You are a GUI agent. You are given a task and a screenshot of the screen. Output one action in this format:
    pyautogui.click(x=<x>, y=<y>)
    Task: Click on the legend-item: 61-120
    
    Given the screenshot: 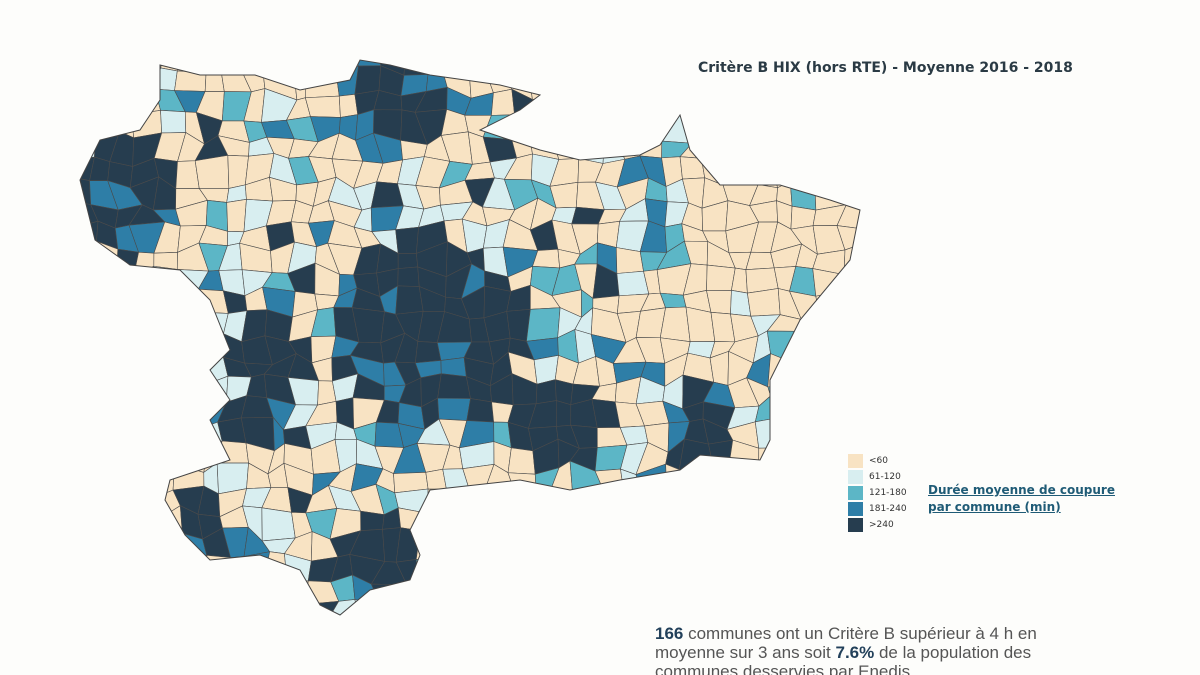 What is the action you would take?
    pyautogui.click(x=877, y=477)
    